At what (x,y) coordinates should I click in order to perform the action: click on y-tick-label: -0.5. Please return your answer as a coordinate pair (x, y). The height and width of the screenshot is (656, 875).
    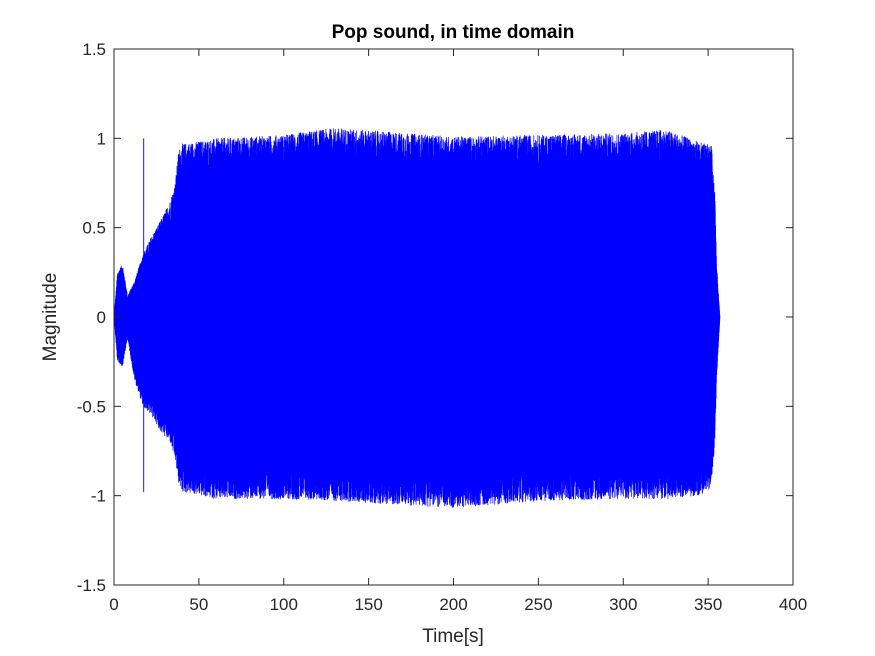
    Looking at the image, I should click on (91, 406).